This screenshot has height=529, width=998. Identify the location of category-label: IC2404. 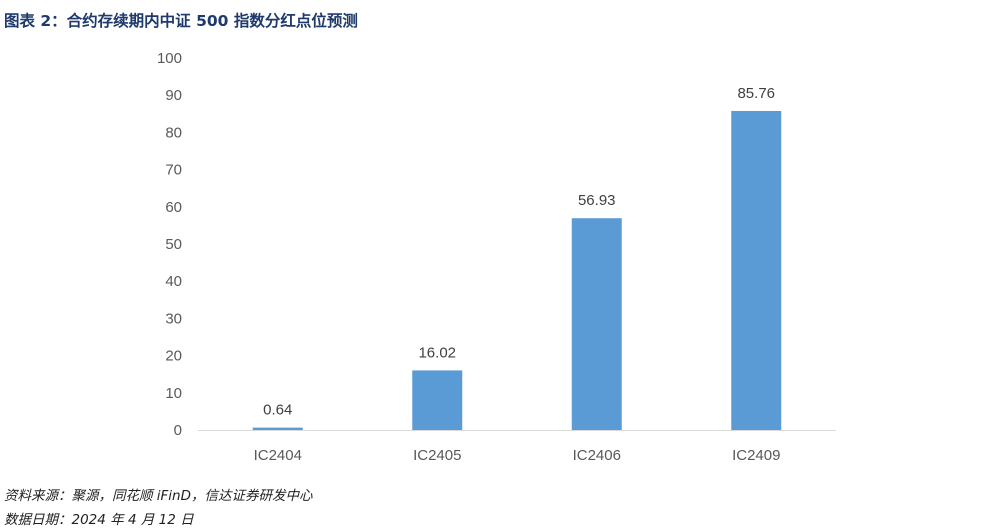
(278, 455).